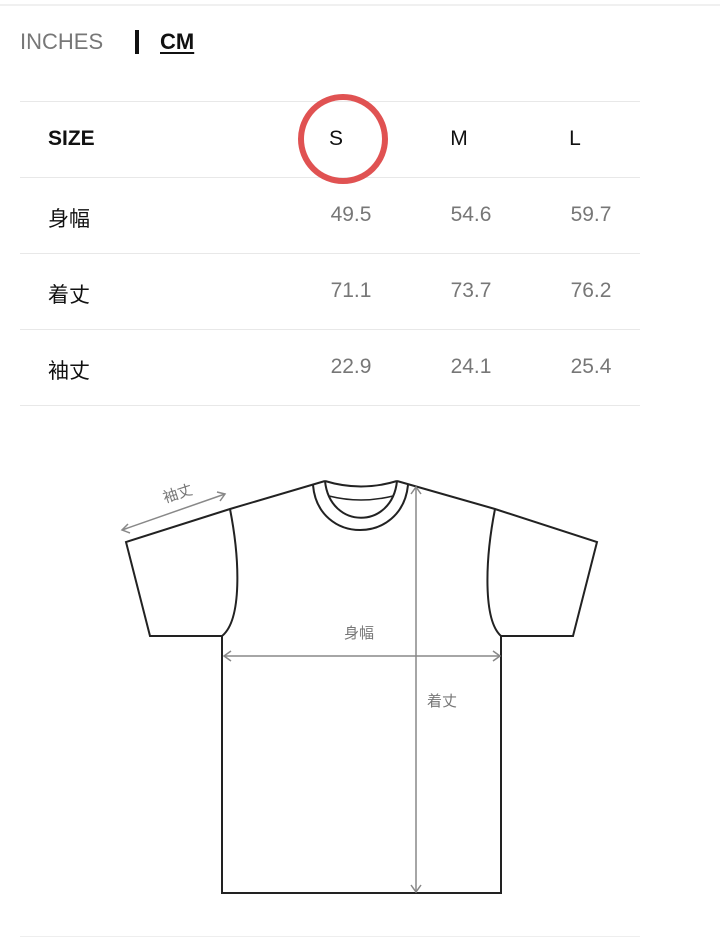 This screenshot has height=949, width=720. Describe the element at coordinates (442, 701) in the screenshot. I see `length-label: 着丈` at that location.